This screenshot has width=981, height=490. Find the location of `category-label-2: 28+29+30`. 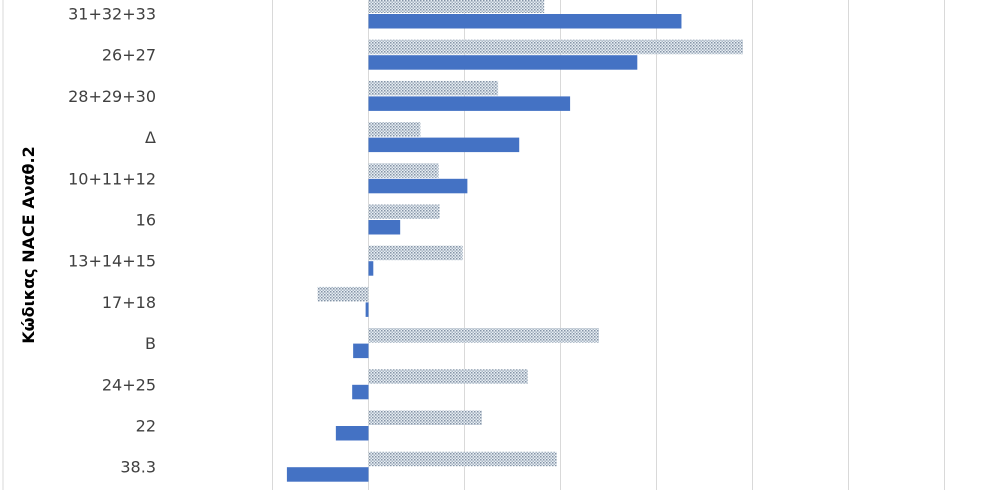

category-label-2: 28+29+30 is located at coordinates (112, 96).